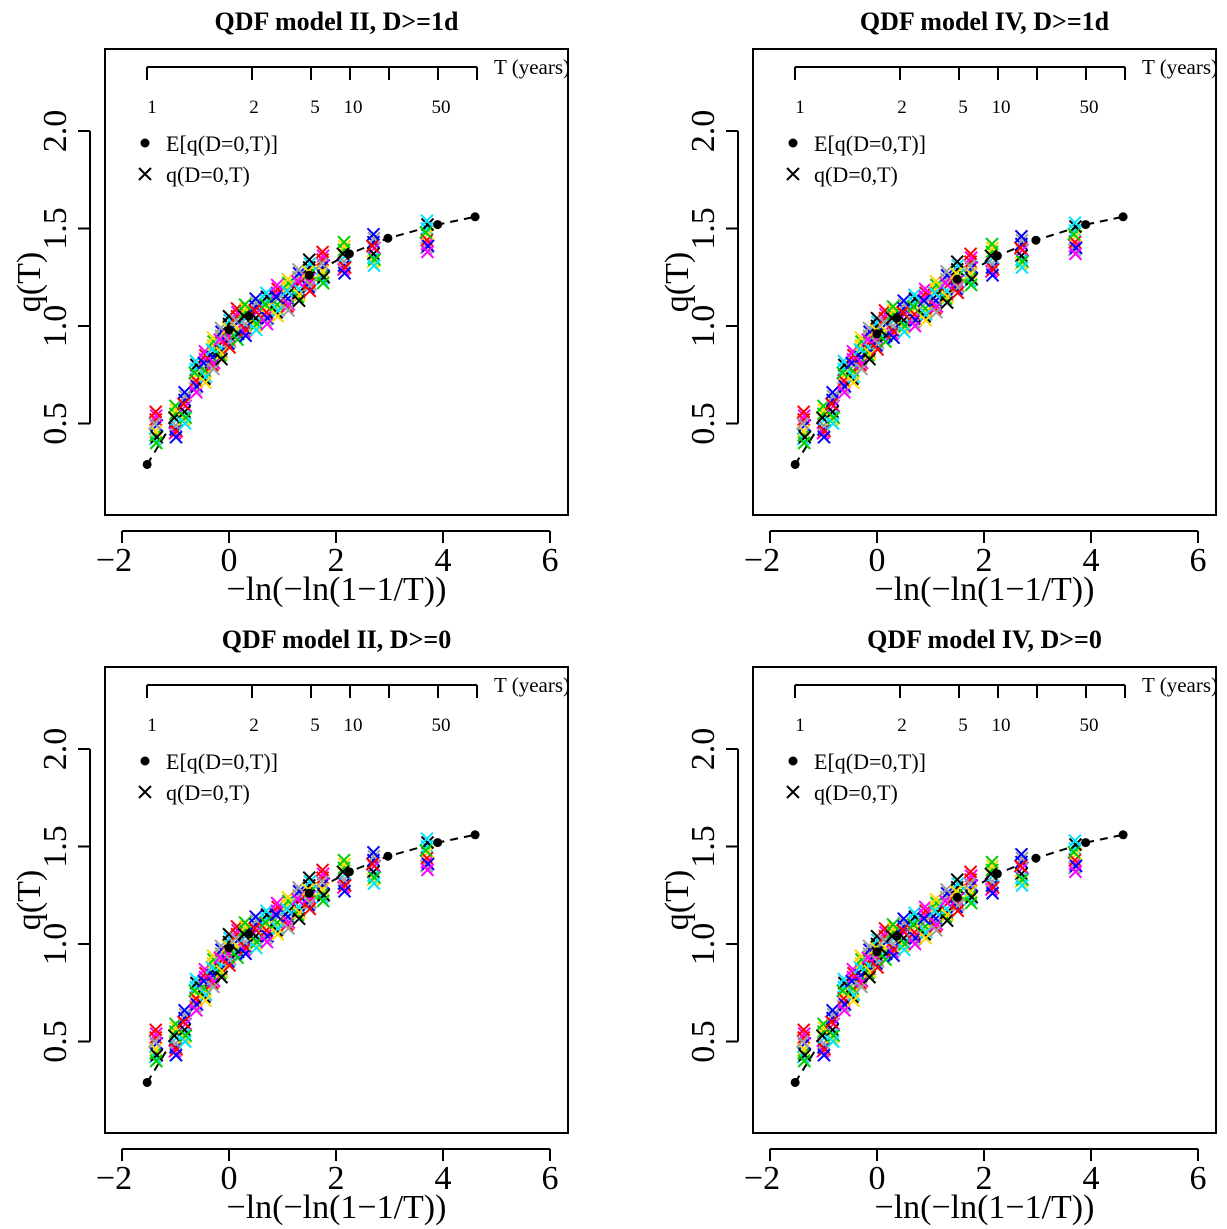 The image size is (1227, 1229). What do you see at coordinates (315, 725) in the screenshot?
I see `return-period-tick-label: 5` at bounding box center [315, 725].